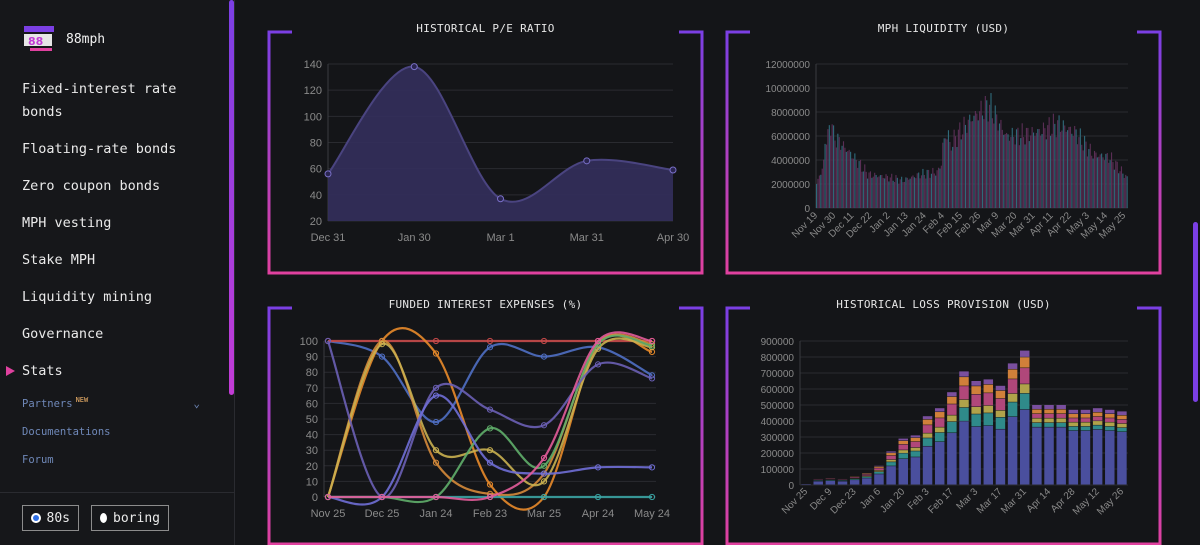  I want to click on y-tick-label: 4000000, so click(790, 161).